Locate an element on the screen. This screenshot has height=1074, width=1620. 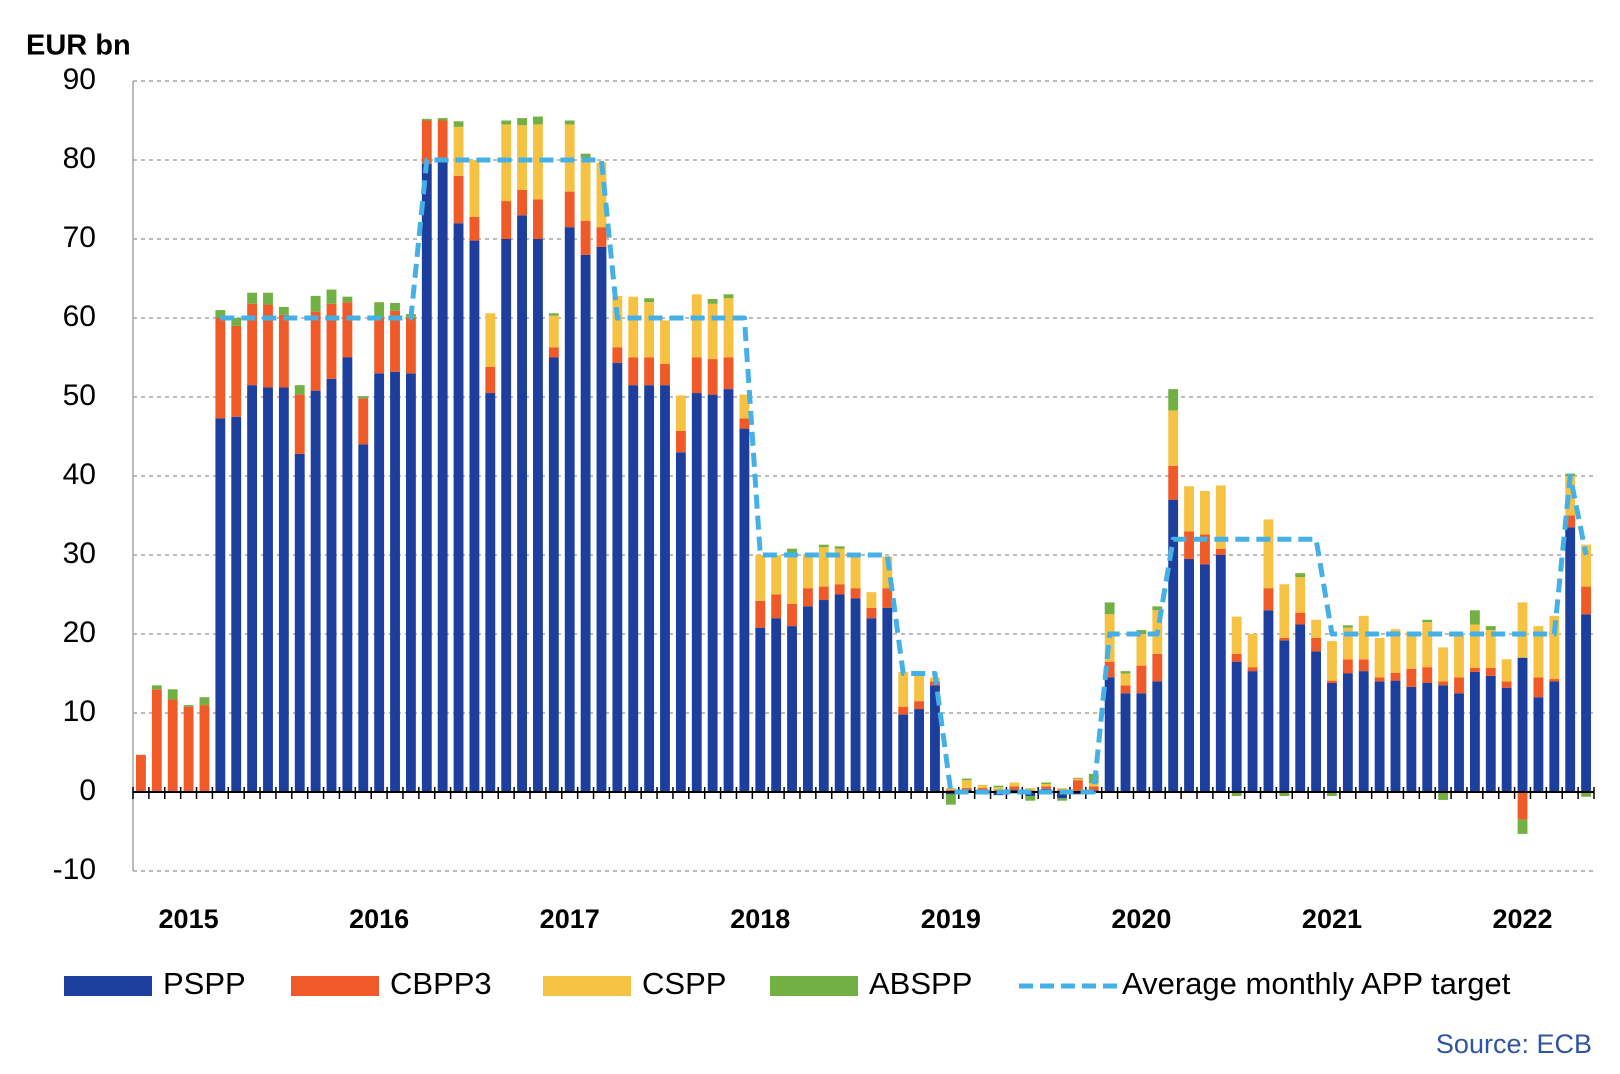
y-tick-label: 90 is located at coordinates (79, 79).